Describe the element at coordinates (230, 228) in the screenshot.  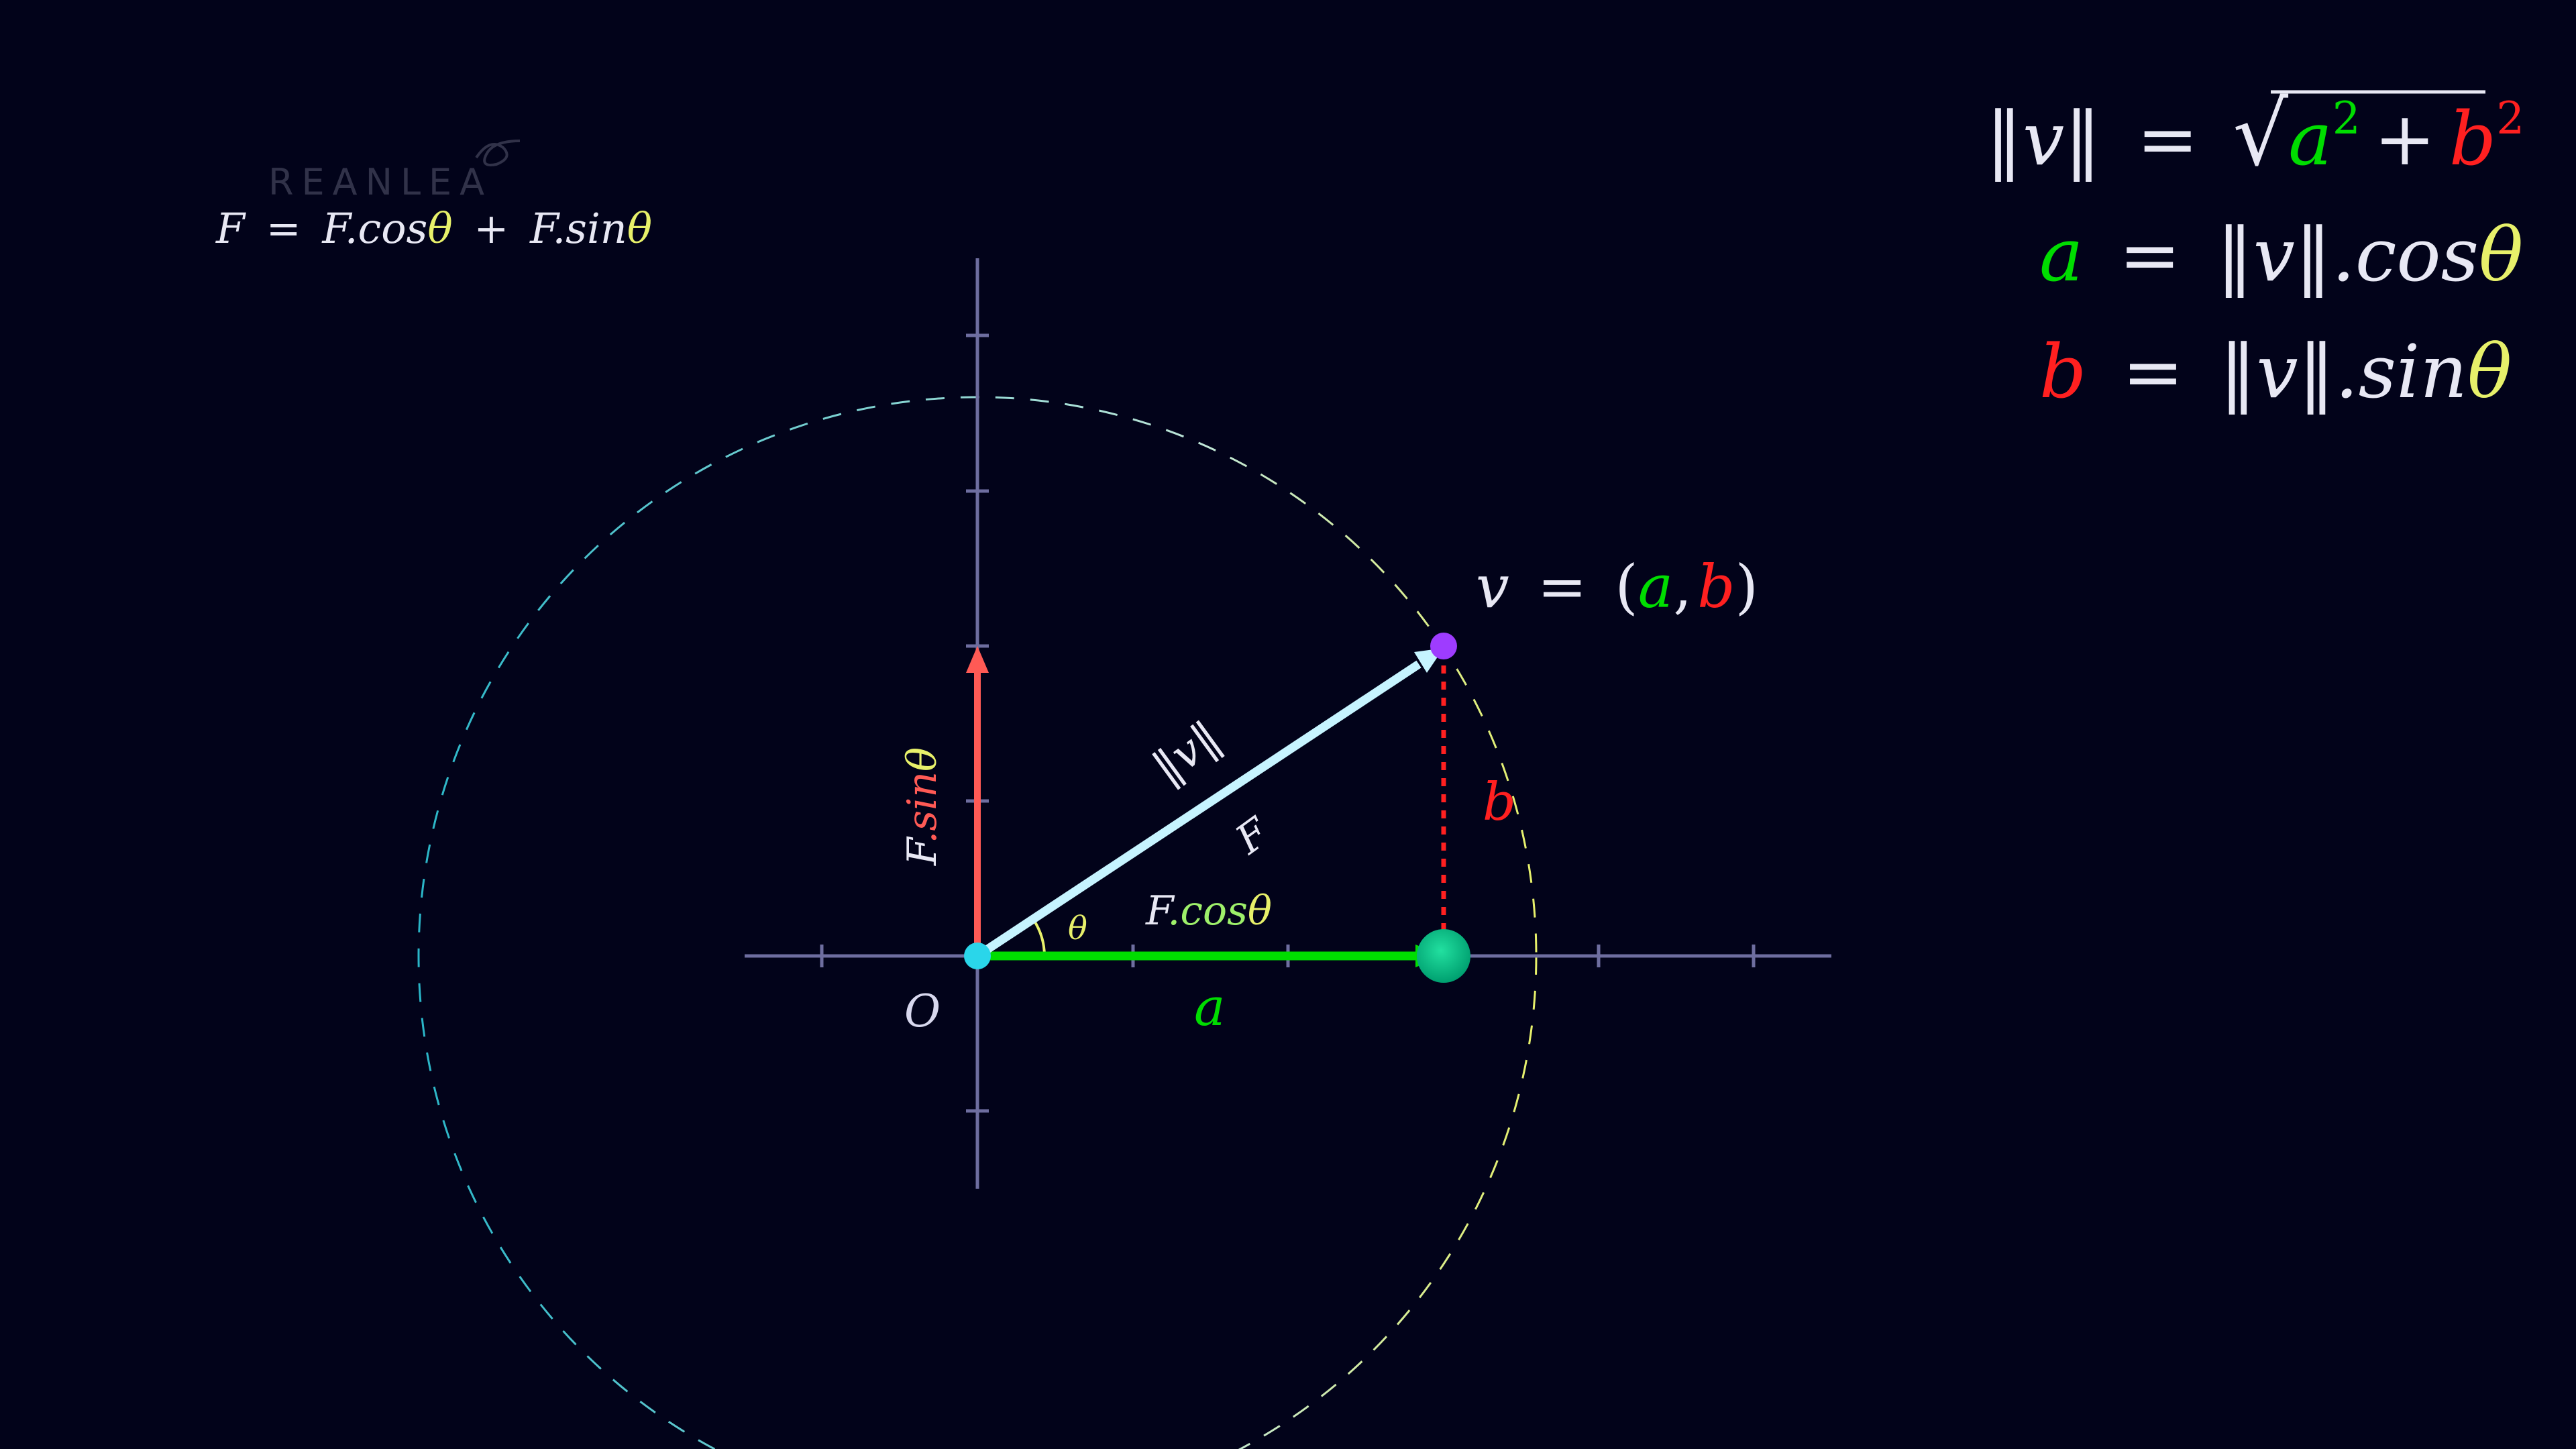
I see `top-formula-lhs: F` at that location.